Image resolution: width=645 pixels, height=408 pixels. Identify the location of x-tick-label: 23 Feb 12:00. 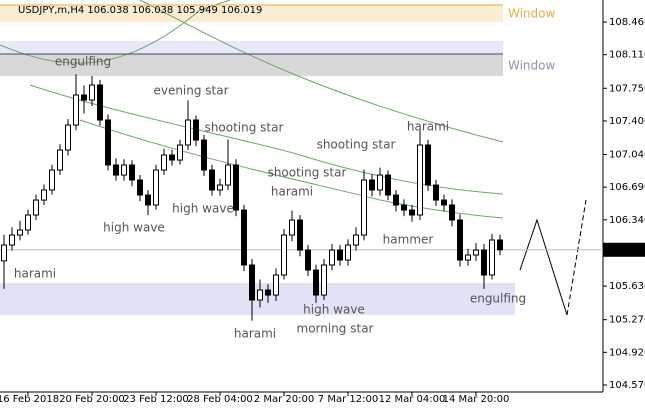
(156, 399).